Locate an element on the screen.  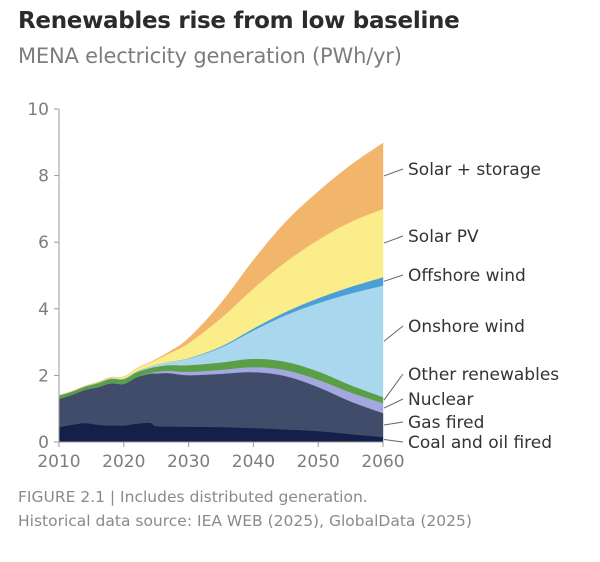
y-tick-label: 8 is located at coordinates (43, 177).